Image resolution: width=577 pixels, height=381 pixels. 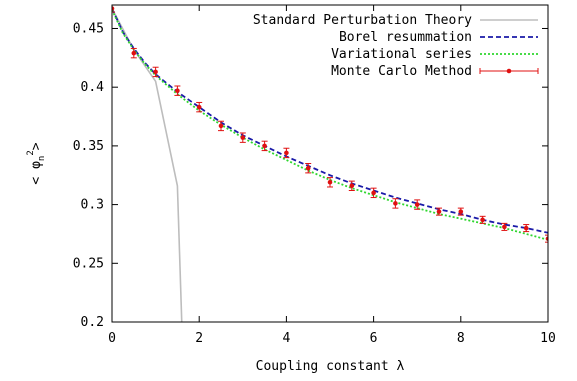 What do you see at coordinates (88, 263) in the screenshot?
I see `y-tick-label: 0.25` at bounding box center [88, 263].